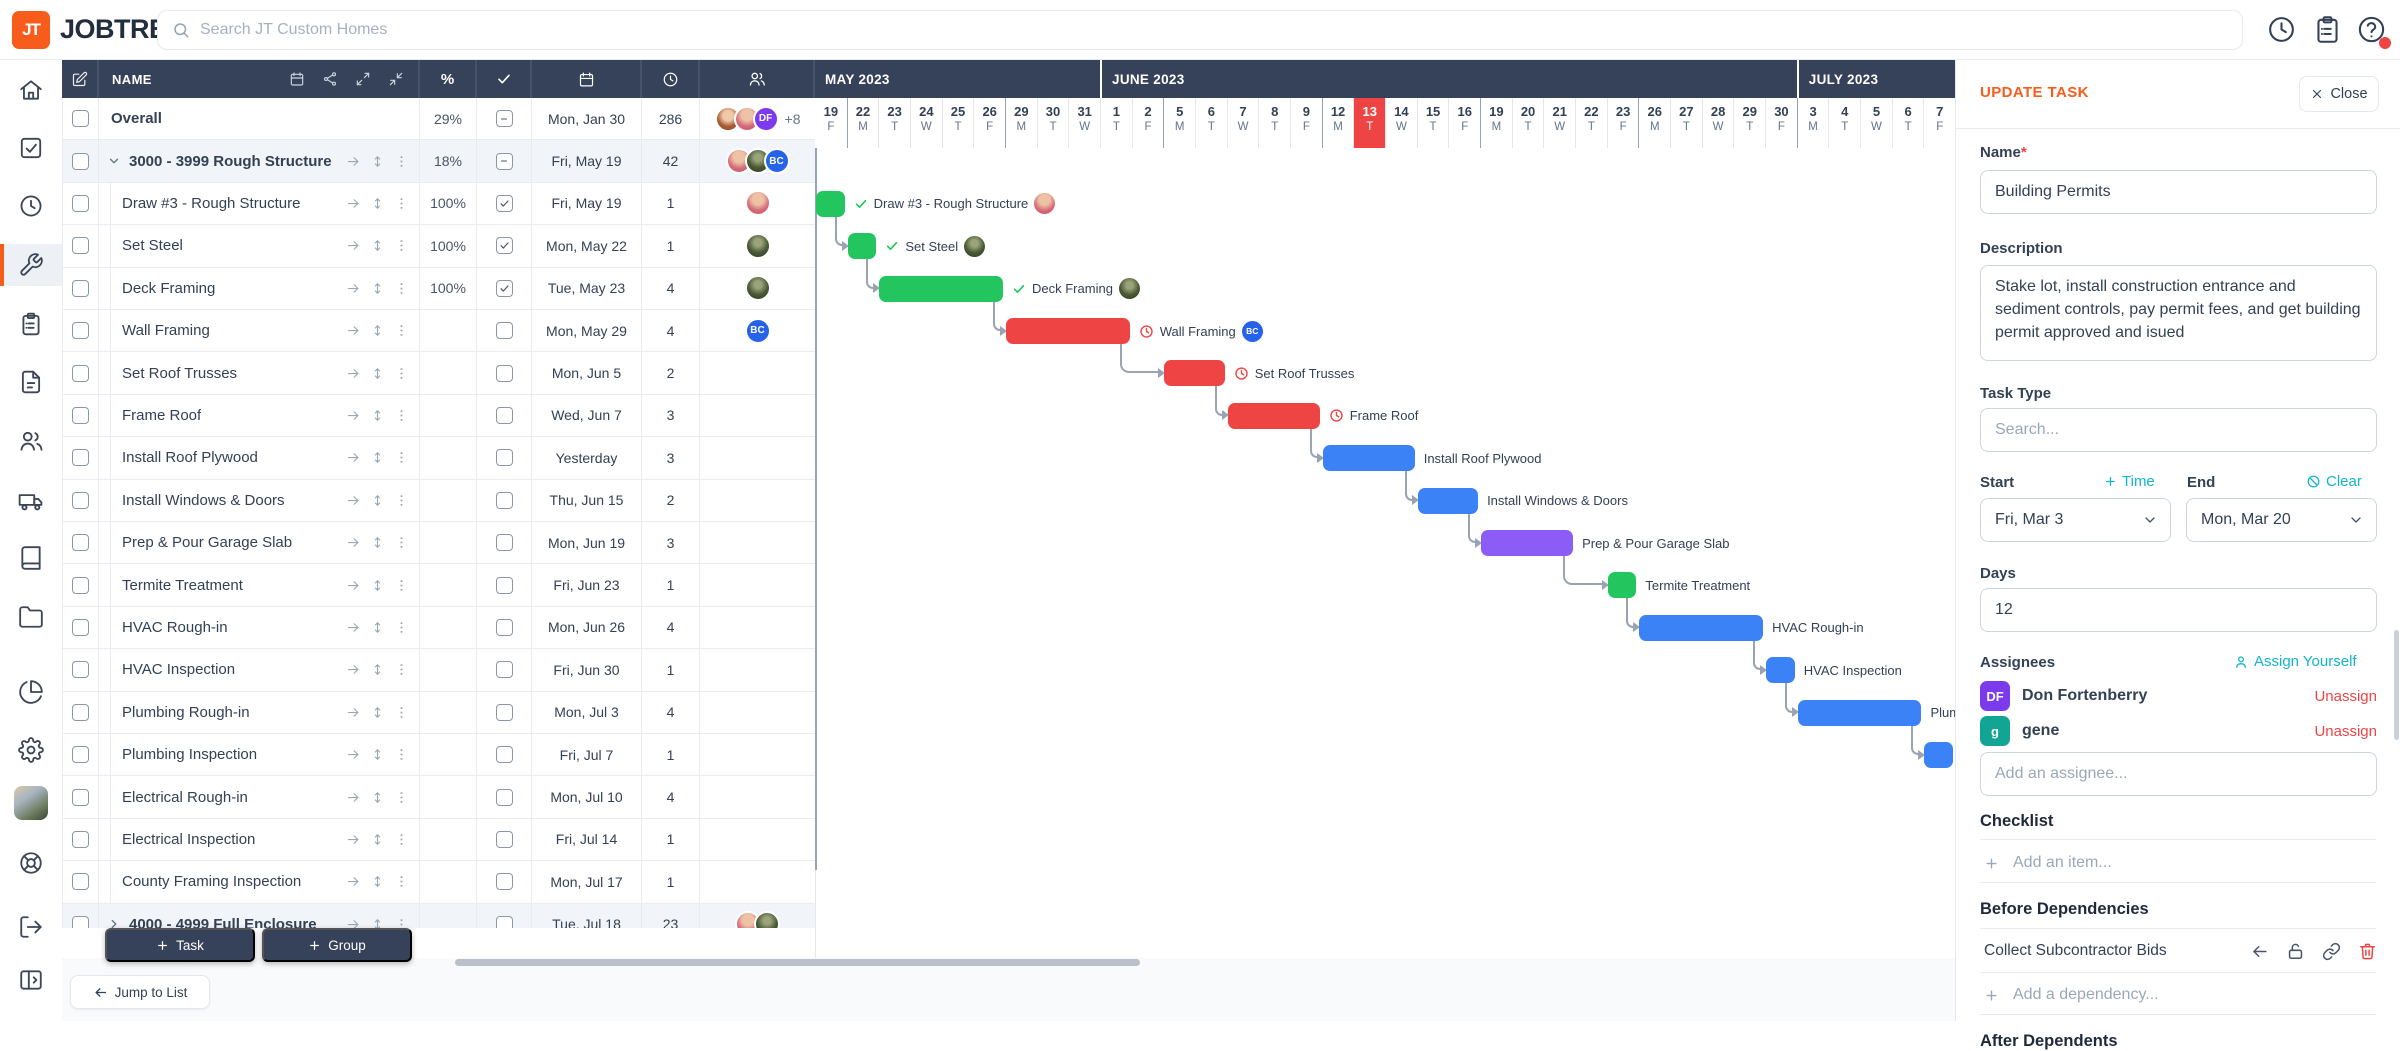  What do you see at coordinates (297, 79) in the screenshot?
I see `calendar-icon` at bounding box center [297, 79].